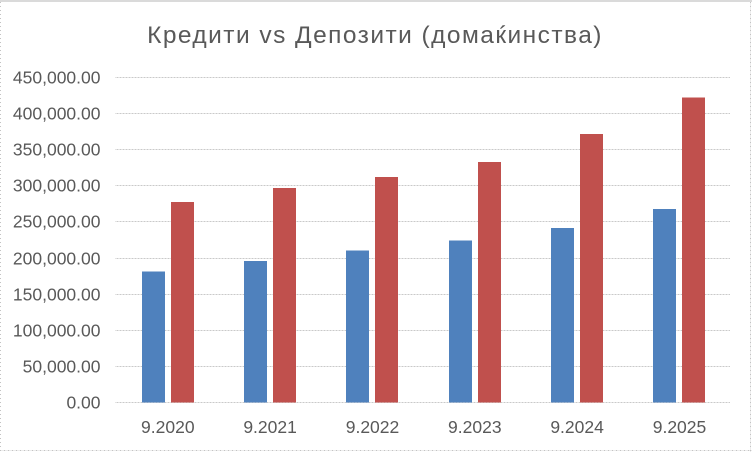 This screenshot has width=752, height=452. Describe the element at coordinates (57, 114) in the screenshot. I see `svg-text: 400,000.00` at that location.